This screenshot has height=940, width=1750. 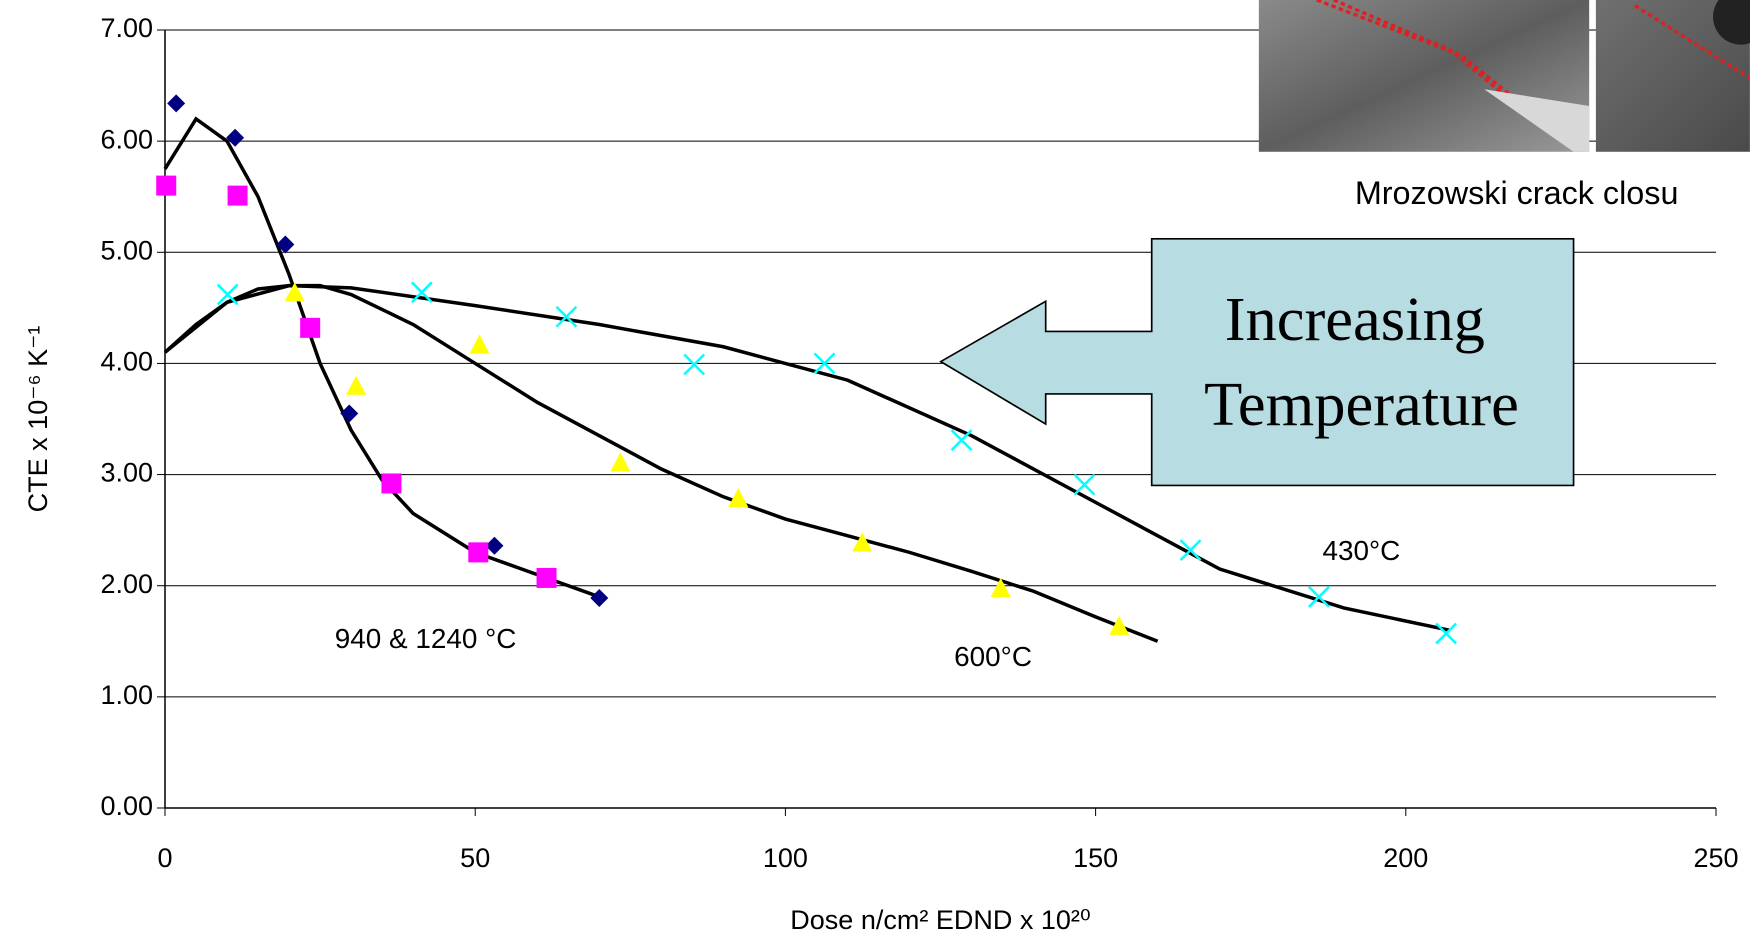 I want to click on y-tick-label: 6.00, so click(x=126, y=139).